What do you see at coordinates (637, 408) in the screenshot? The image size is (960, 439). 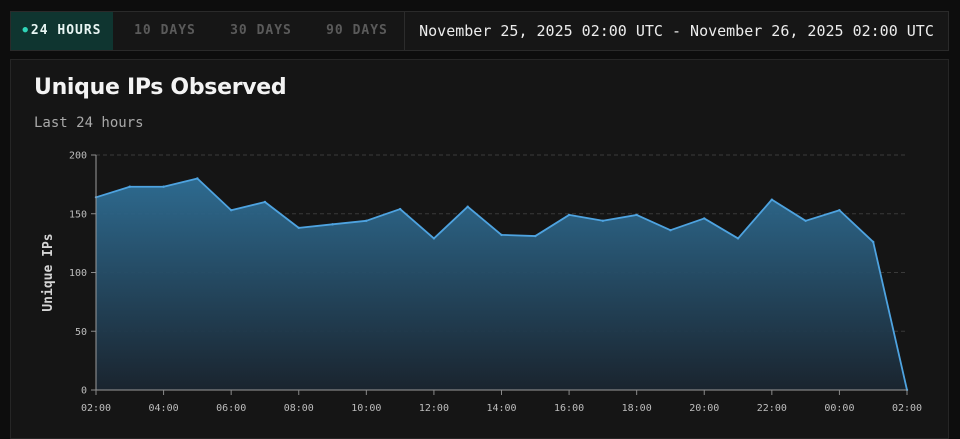 I see `x-tick-label: 18:00` at bounding box center [637, 408].